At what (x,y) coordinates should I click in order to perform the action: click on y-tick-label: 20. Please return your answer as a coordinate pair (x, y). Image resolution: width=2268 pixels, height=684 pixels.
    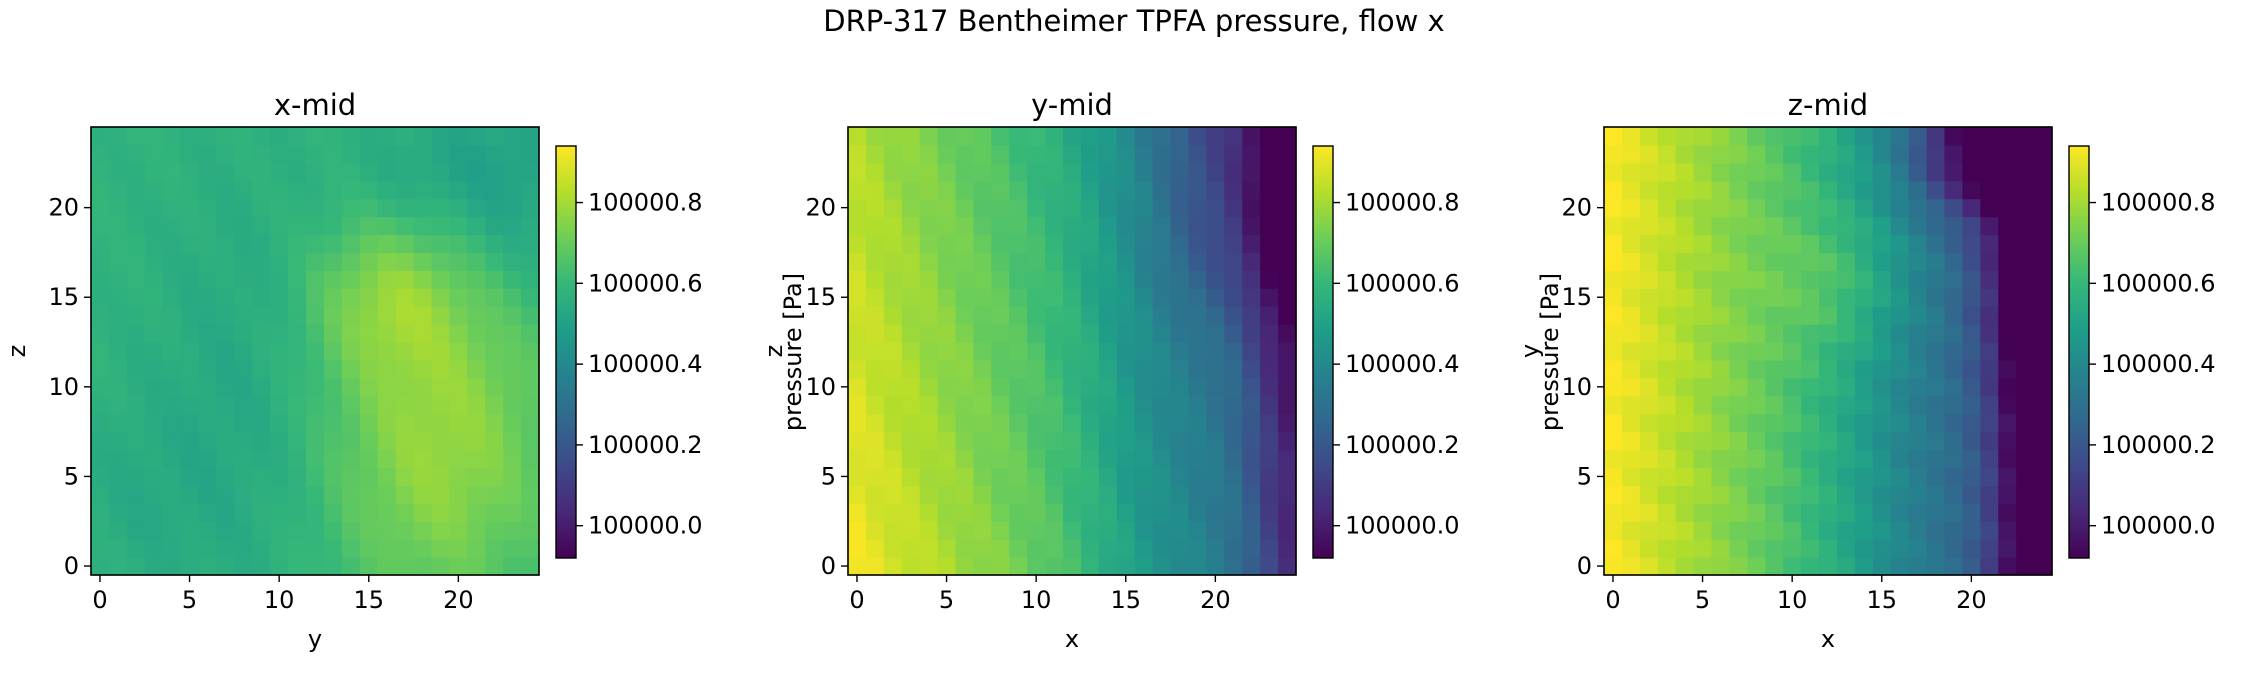
    Looking at the image, I should click on (820, 208).